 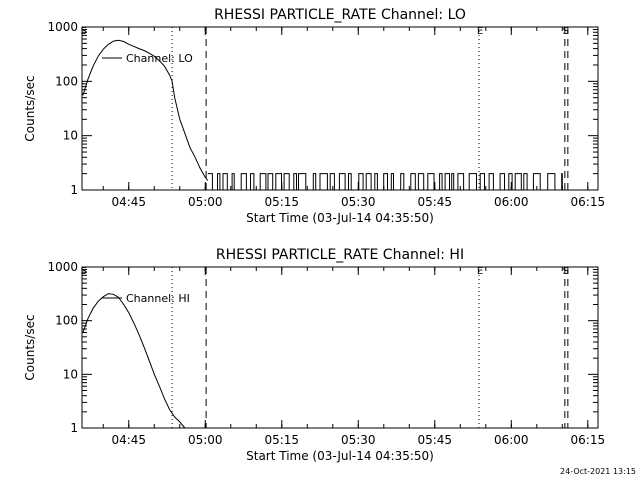 I want to click on legend-label: Channel: LO, so click(x=159, y=58).